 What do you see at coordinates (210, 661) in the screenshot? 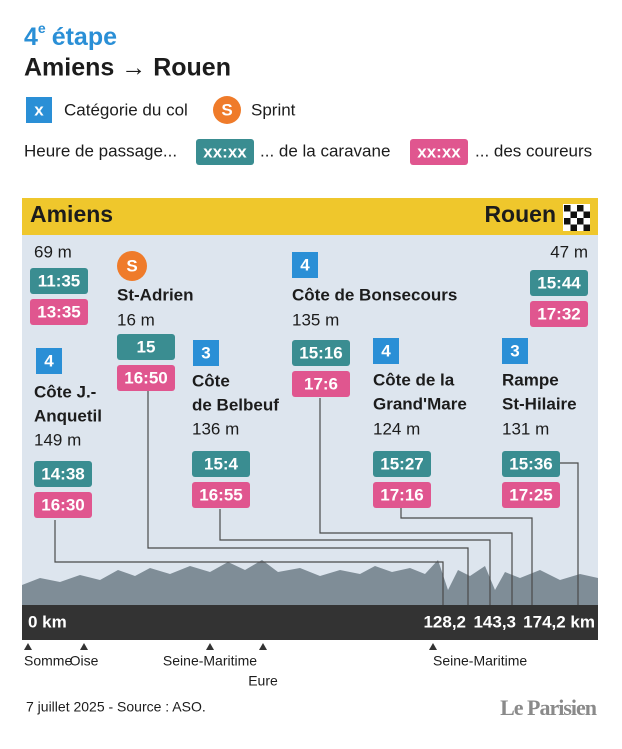
I see `region-label: Seine-Maritime` at bounding box center [210, 661].